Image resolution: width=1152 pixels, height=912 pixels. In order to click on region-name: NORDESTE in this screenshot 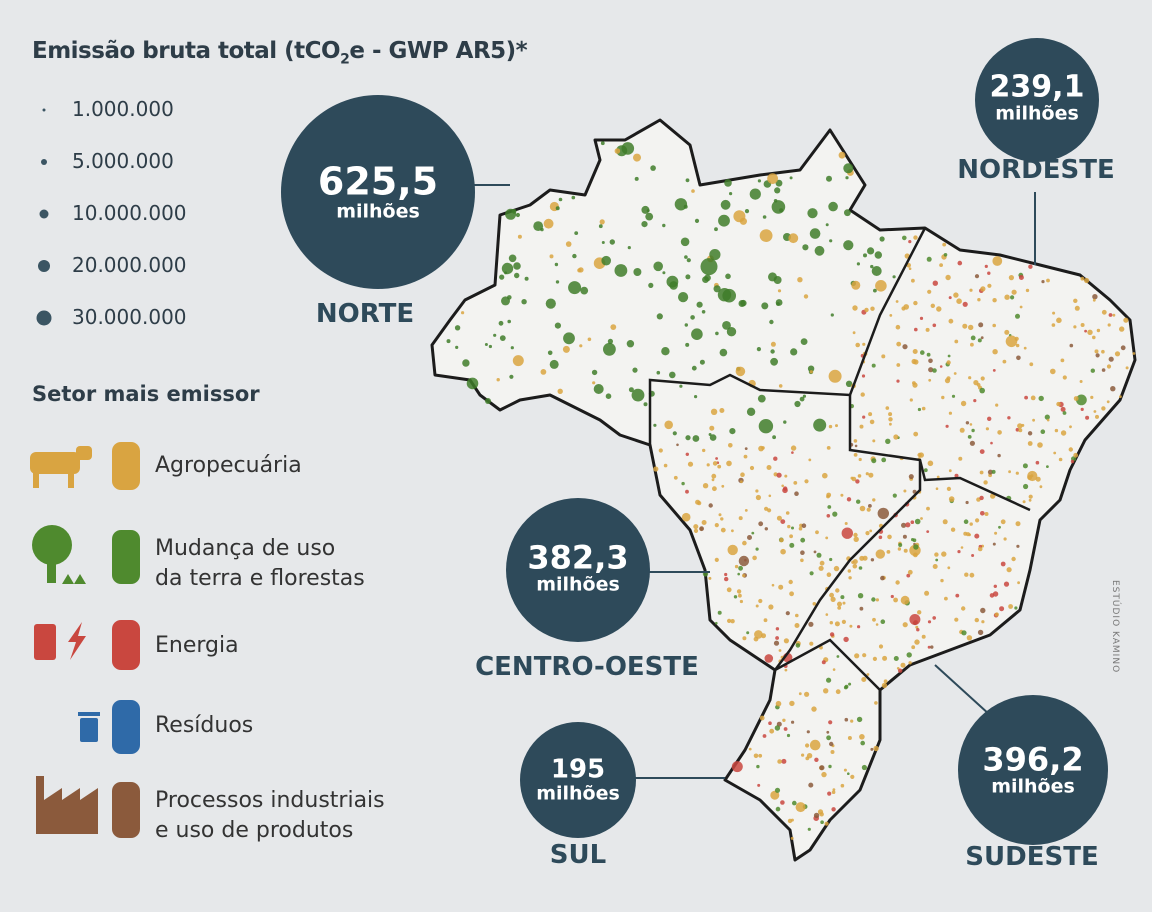, I will do `click(1036, 170)`.